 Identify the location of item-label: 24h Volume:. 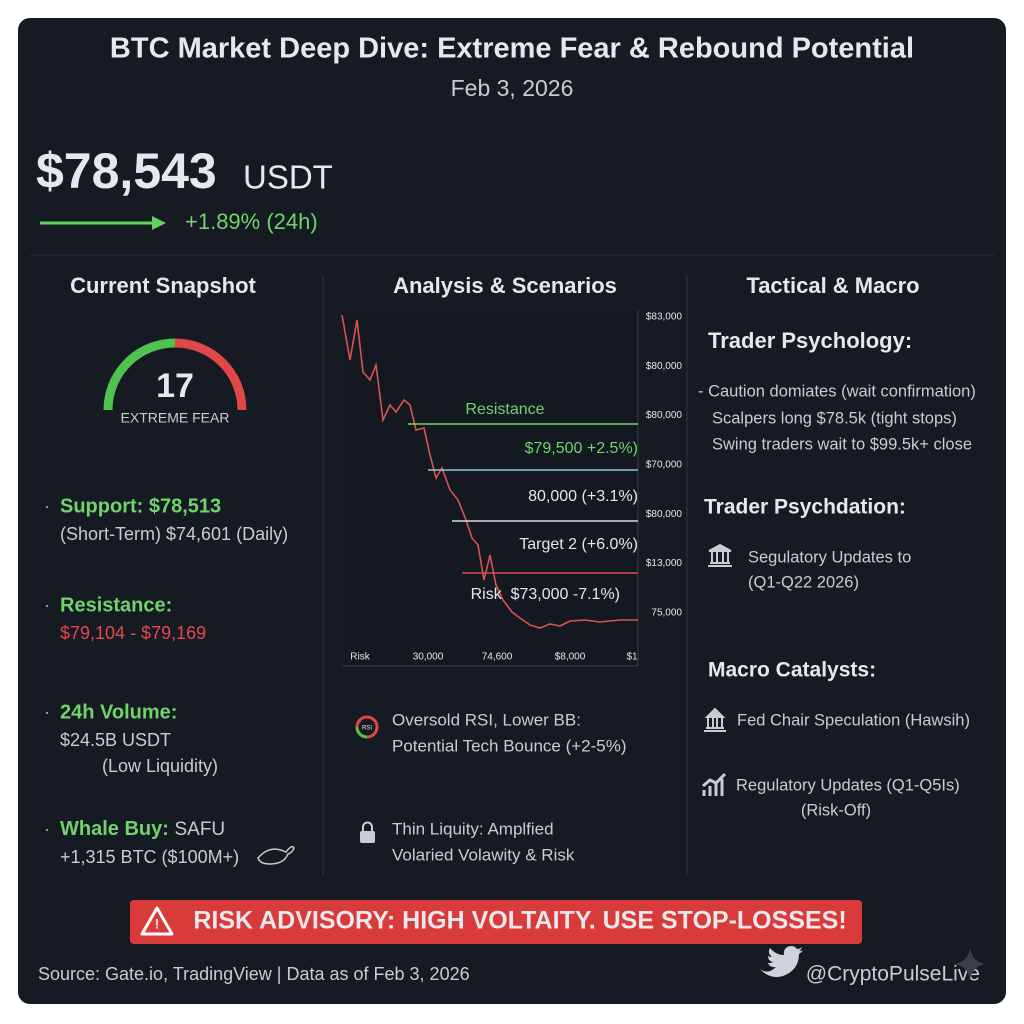
(118, 712).